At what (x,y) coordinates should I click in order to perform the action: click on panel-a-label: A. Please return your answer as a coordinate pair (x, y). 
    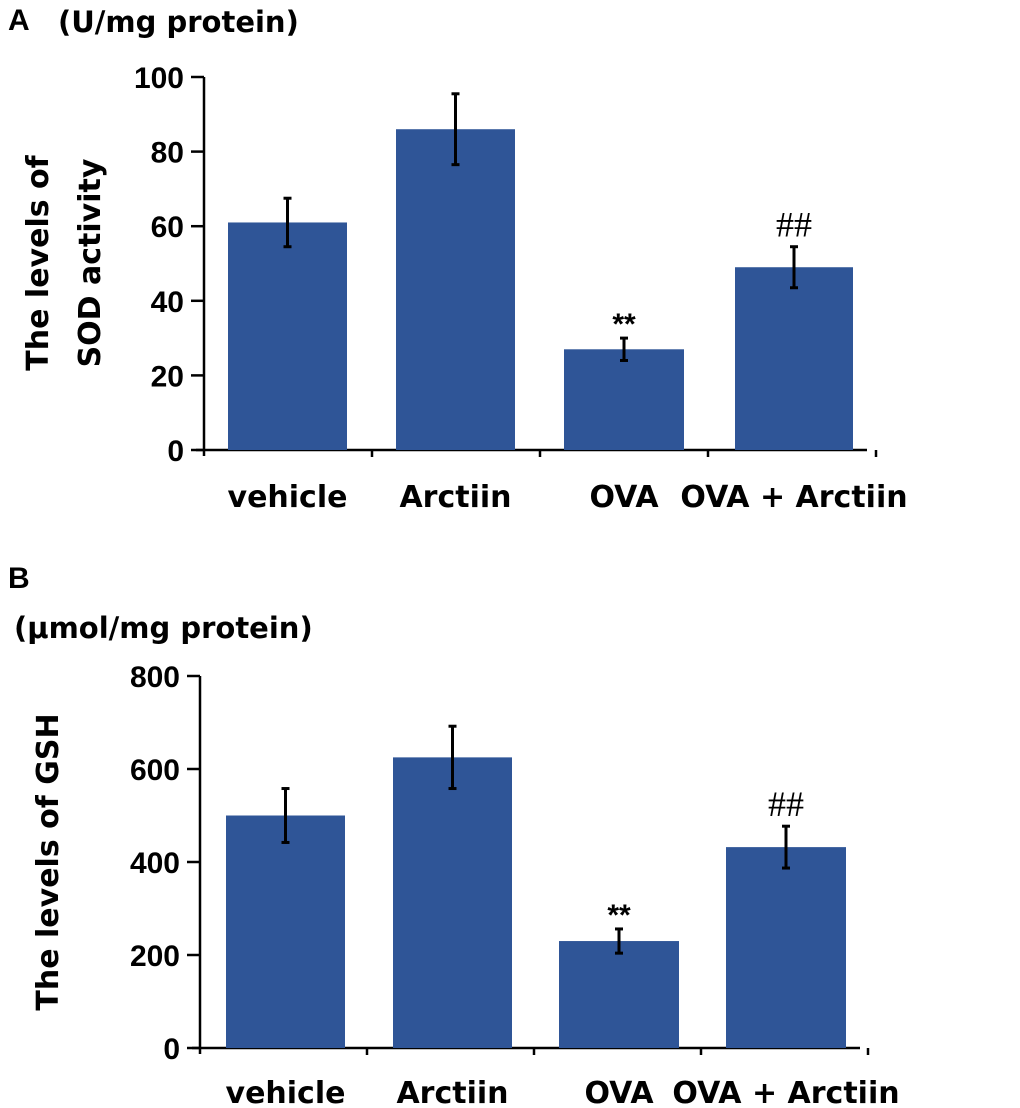
    Looking at the image, I should click on (19, 20).